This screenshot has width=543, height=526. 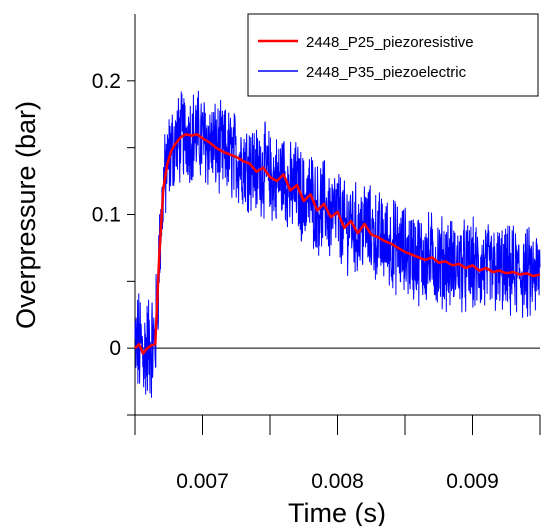 What do you see at coordinates (106, 215) in the screenshot?
I see `y-tick-label-1: 0.1` at bounding box center [106, 215].